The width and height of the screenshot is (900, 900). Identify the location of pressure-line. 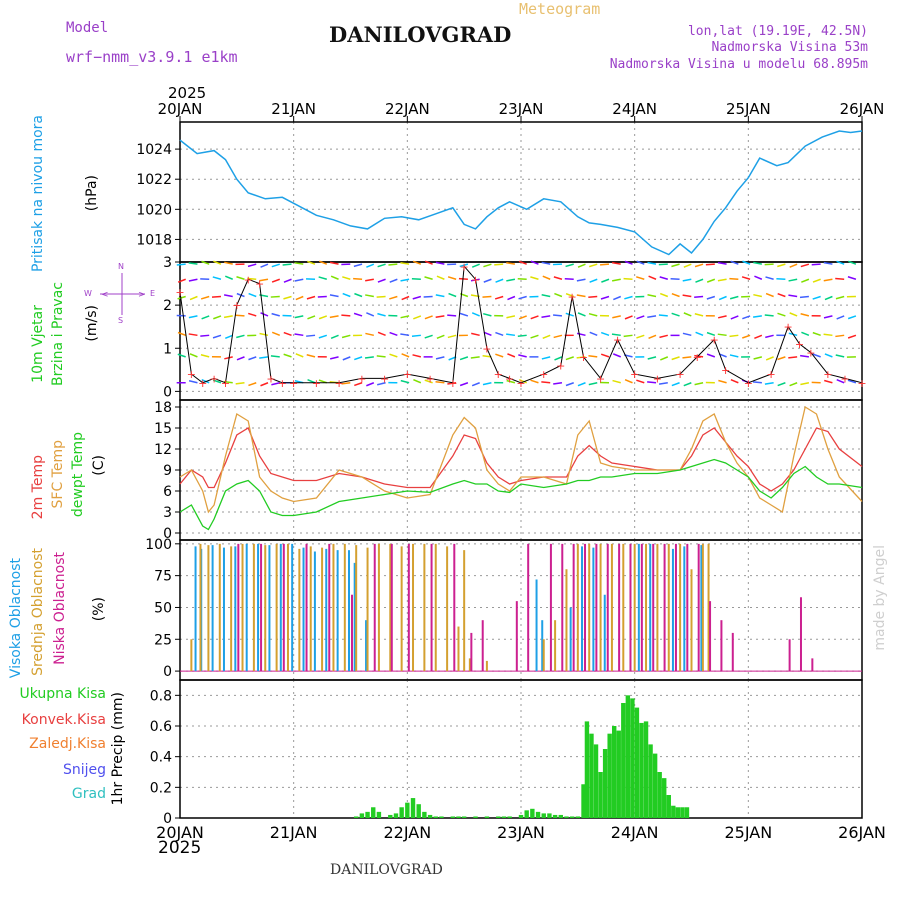
(521, 193).